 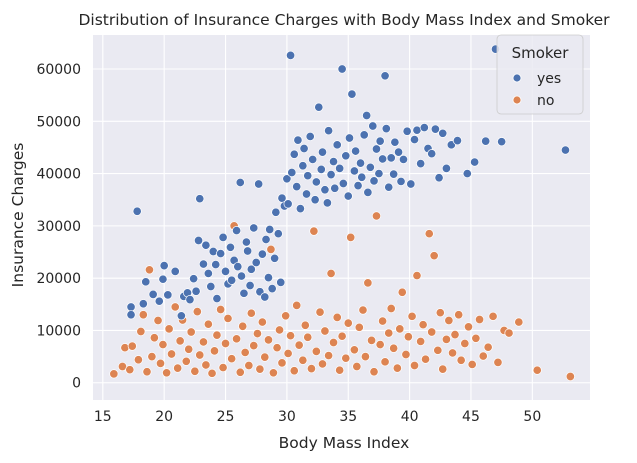 What do you see at coordinates (103, 417) in the screenshot?
I see `x-tick-label: 15` at bounding box center [103, 417].